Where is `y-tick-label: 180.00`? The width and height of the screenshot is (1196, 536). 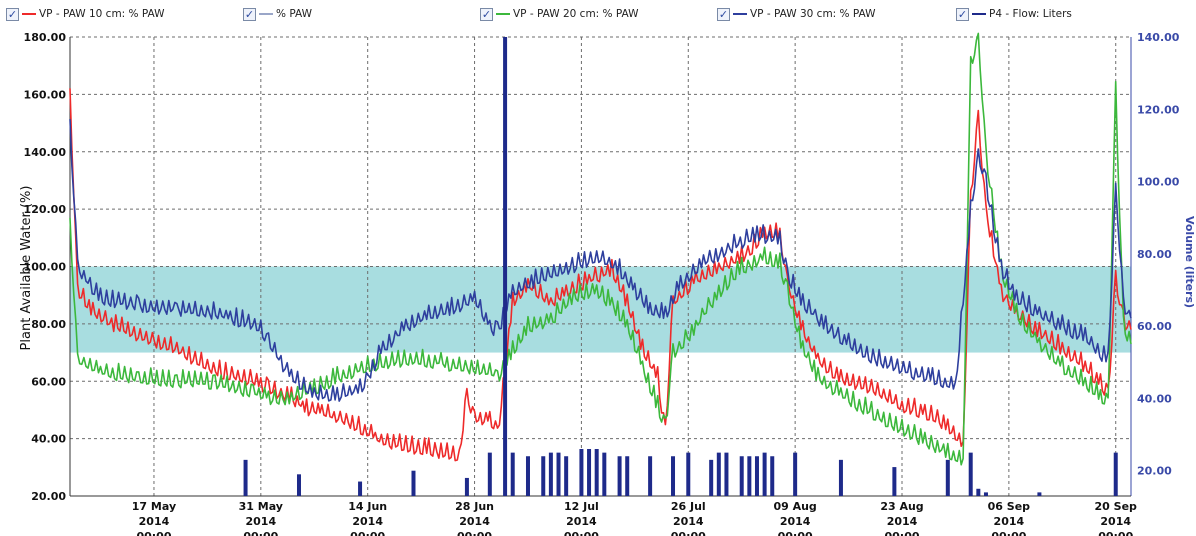
y-tick-label: 180.00 is located at coordinates (45, 37).